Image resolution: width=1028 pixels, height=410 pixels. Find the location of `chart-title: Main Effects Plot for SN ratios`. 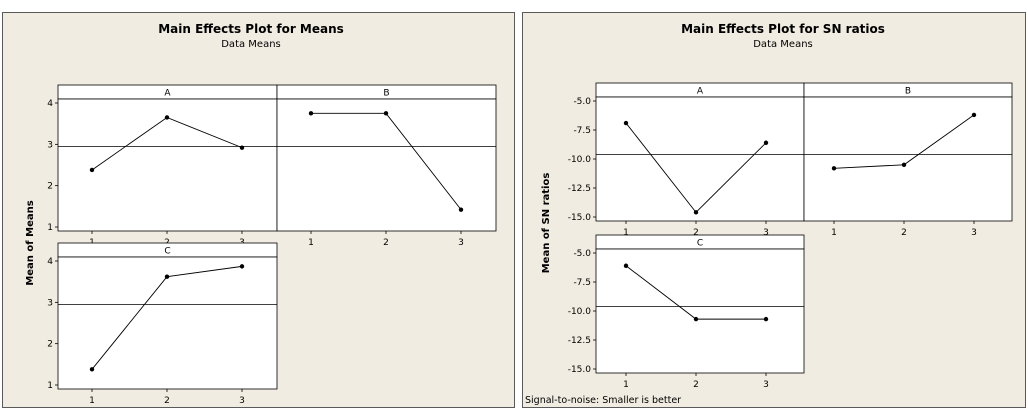

chart-title: Main Effects Plot for SN ratios is located at coordinates (783, 29).